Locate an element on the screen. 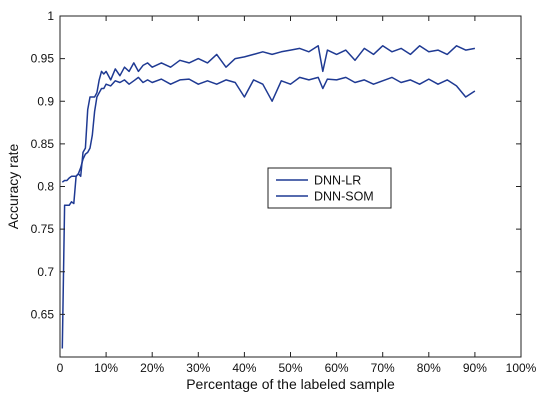  y-tick-label: 0.75 is located at coordinates (43, 229).